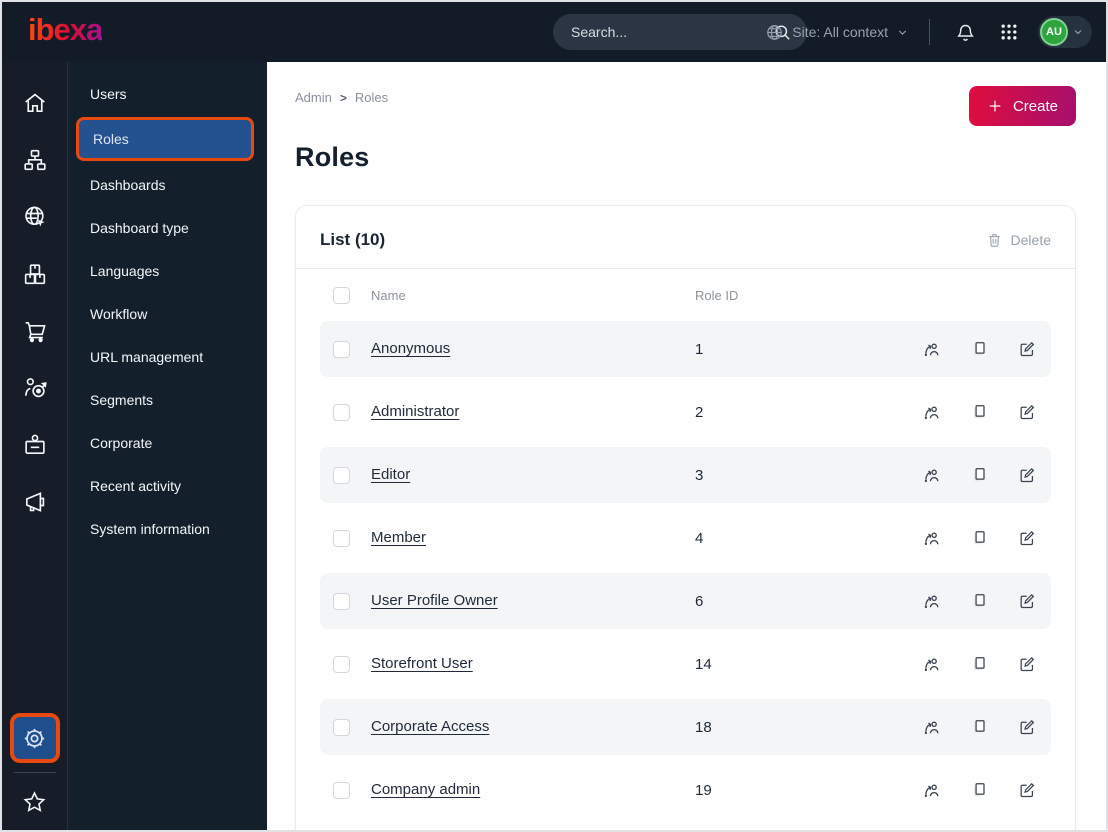 This screenshot has width=1108, height=832. What do you see at coordinates (699, 538) in the screenshot?
I see `role-id-value: 4` at bounding box center [699, 538].